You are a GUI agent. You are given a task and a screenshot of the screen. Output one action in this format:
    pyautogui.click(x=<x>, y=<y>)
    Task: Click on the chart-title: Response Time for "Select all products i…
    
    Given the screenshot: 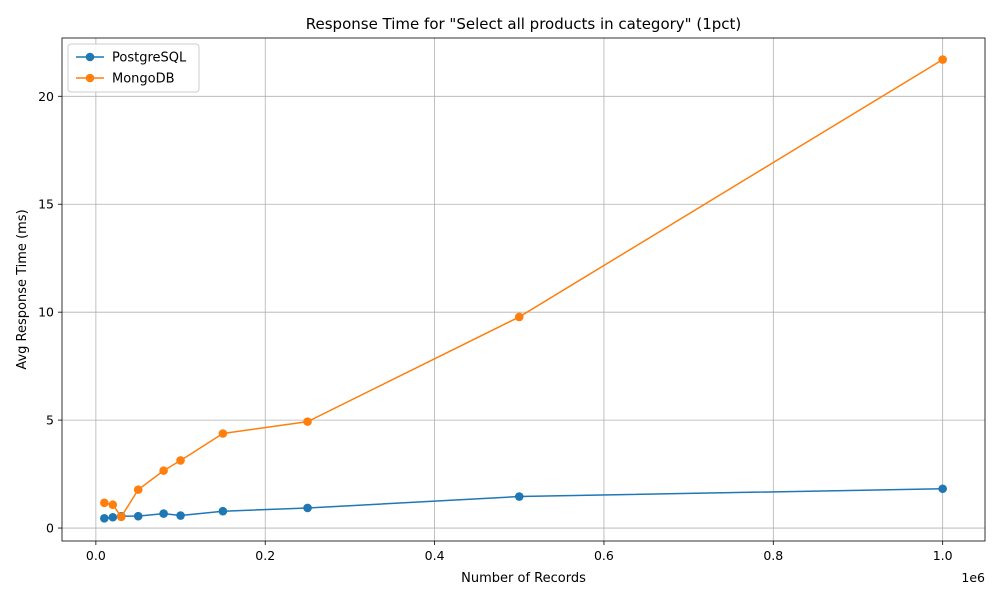 What is the action you would take?
    pyautogui.click(x=524, y=24)
    